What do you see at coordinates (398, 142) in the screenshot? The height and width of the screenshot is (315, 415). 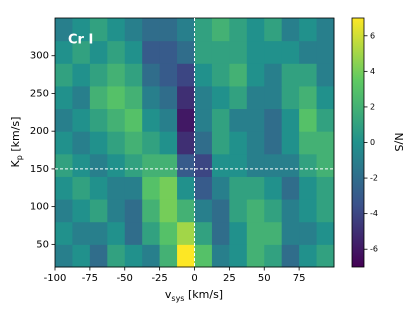 I see `colorbar-label: N/S` at bounding box center [398, 142].